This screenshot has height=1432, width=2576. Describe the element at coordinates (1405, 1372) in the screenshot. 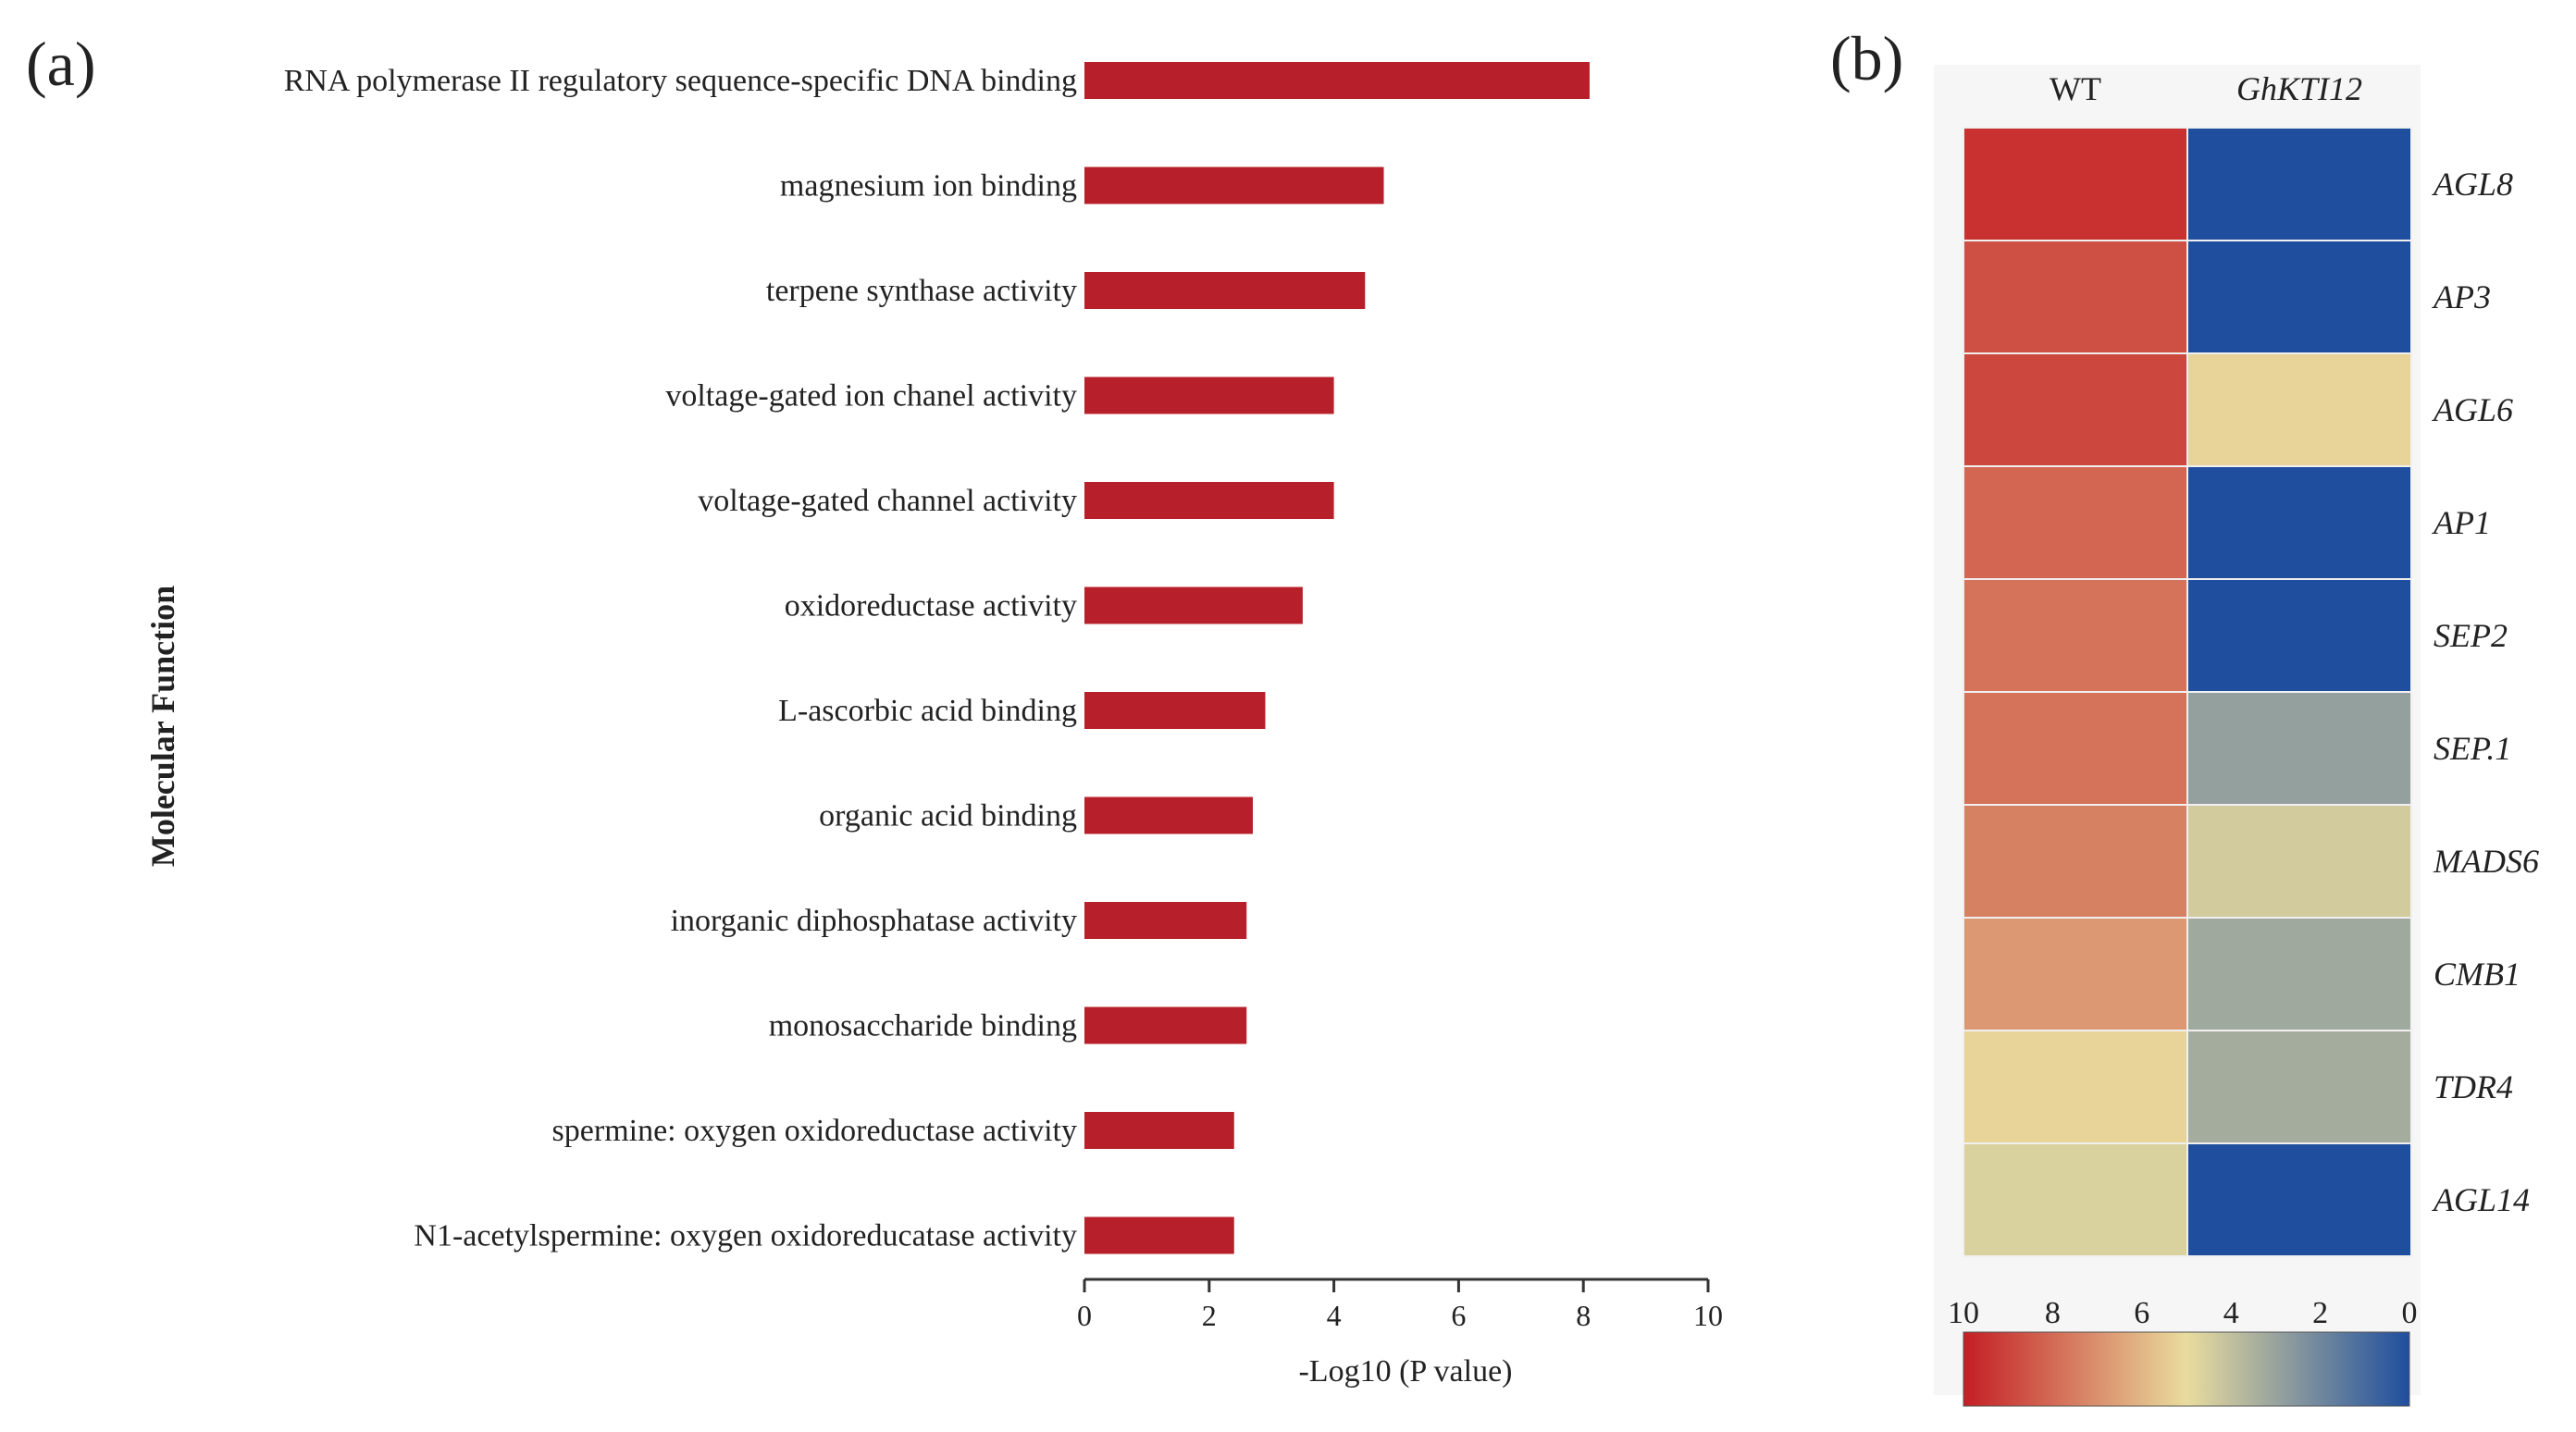

I see `x-axis-title: -Log10 (P value)` at that location.